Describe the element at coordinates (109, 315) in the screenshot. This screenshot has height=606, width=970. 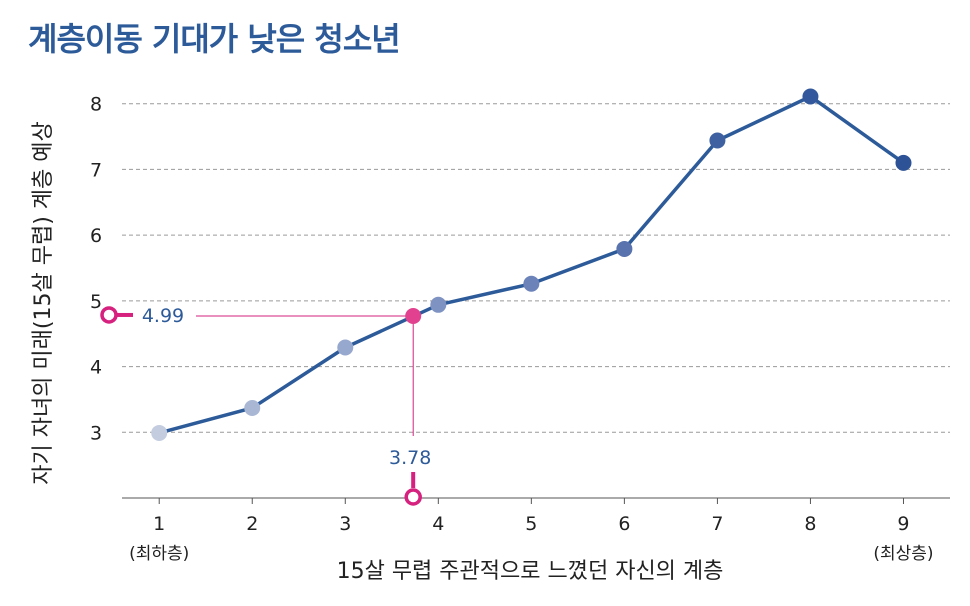
I see `highlight-y-pin-head` at that location.